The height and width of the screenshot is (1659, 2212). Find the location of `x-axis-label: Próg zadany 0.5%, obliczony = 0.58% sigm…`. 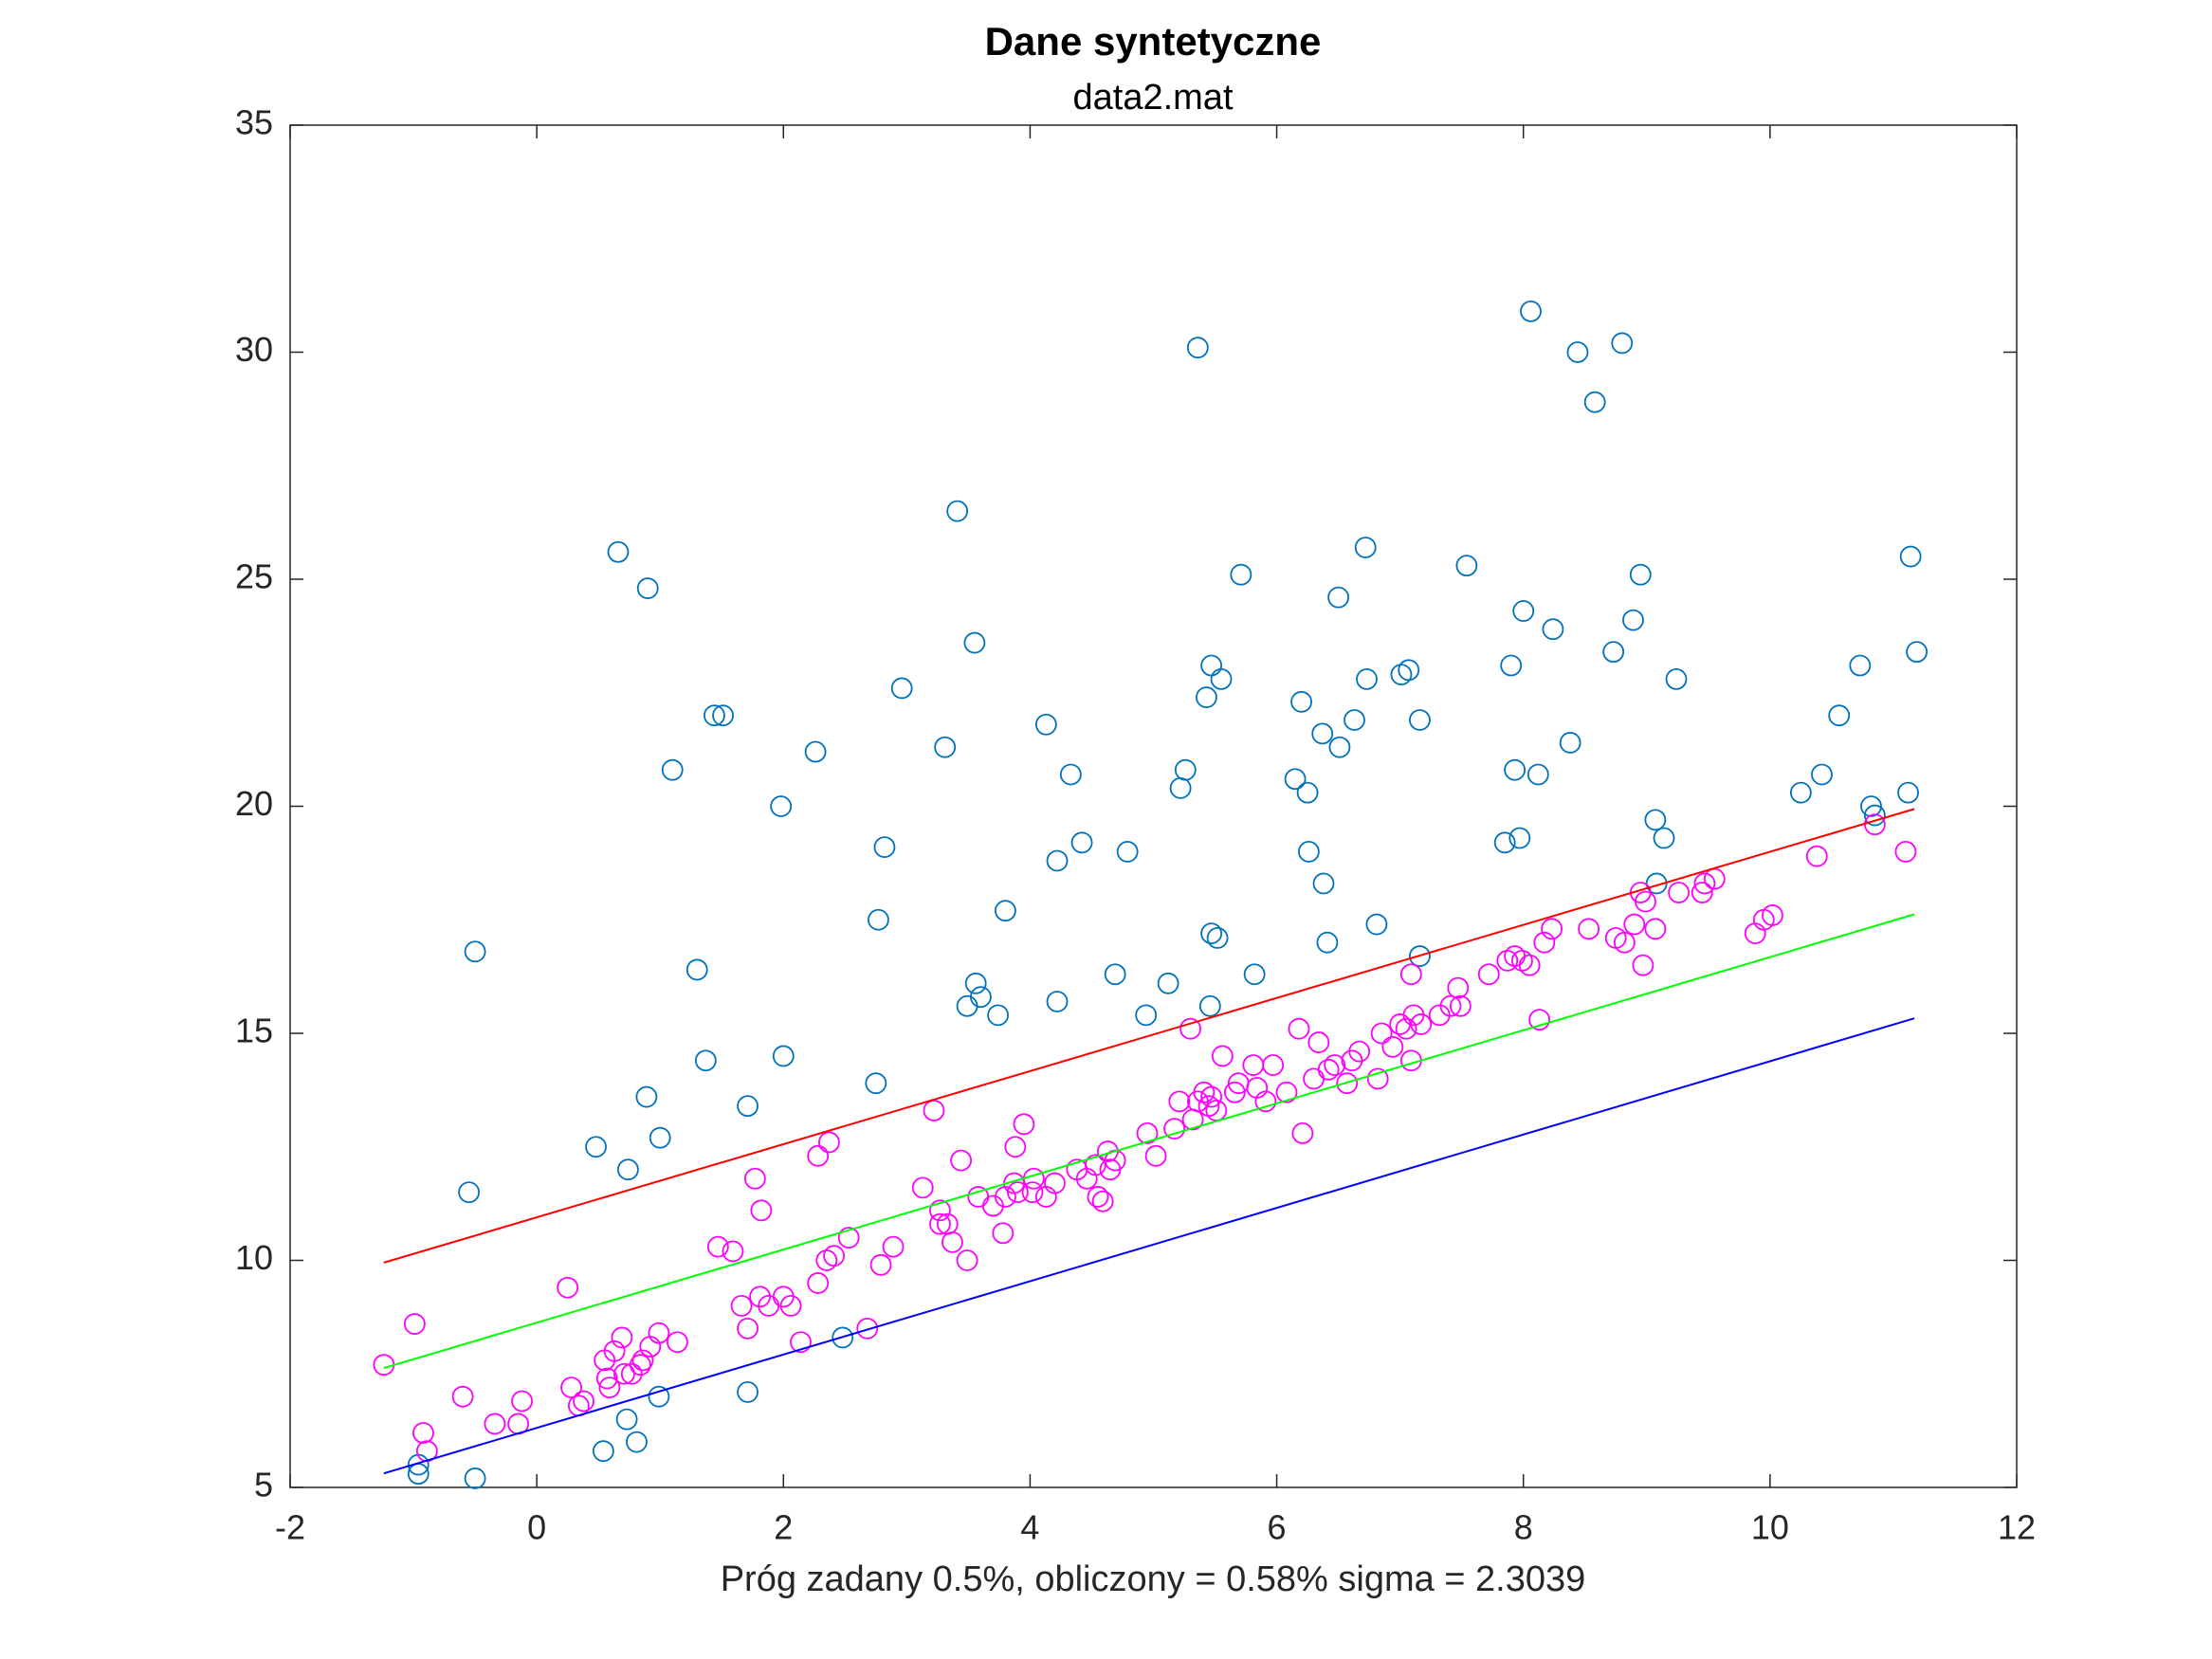

x-axis-label: Próg zadany 0.5%, obliczony = 0.58% sigm… is located at coordinates (1153, 1579).